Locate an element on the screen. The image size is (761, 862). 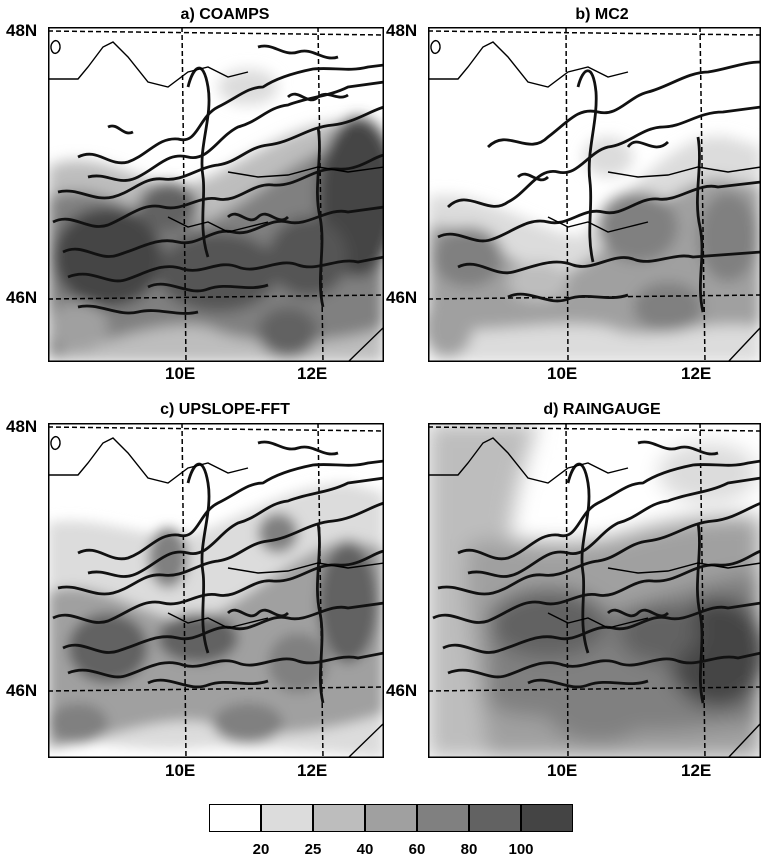
legend-label: 100 is located at coordinates (521, 849).